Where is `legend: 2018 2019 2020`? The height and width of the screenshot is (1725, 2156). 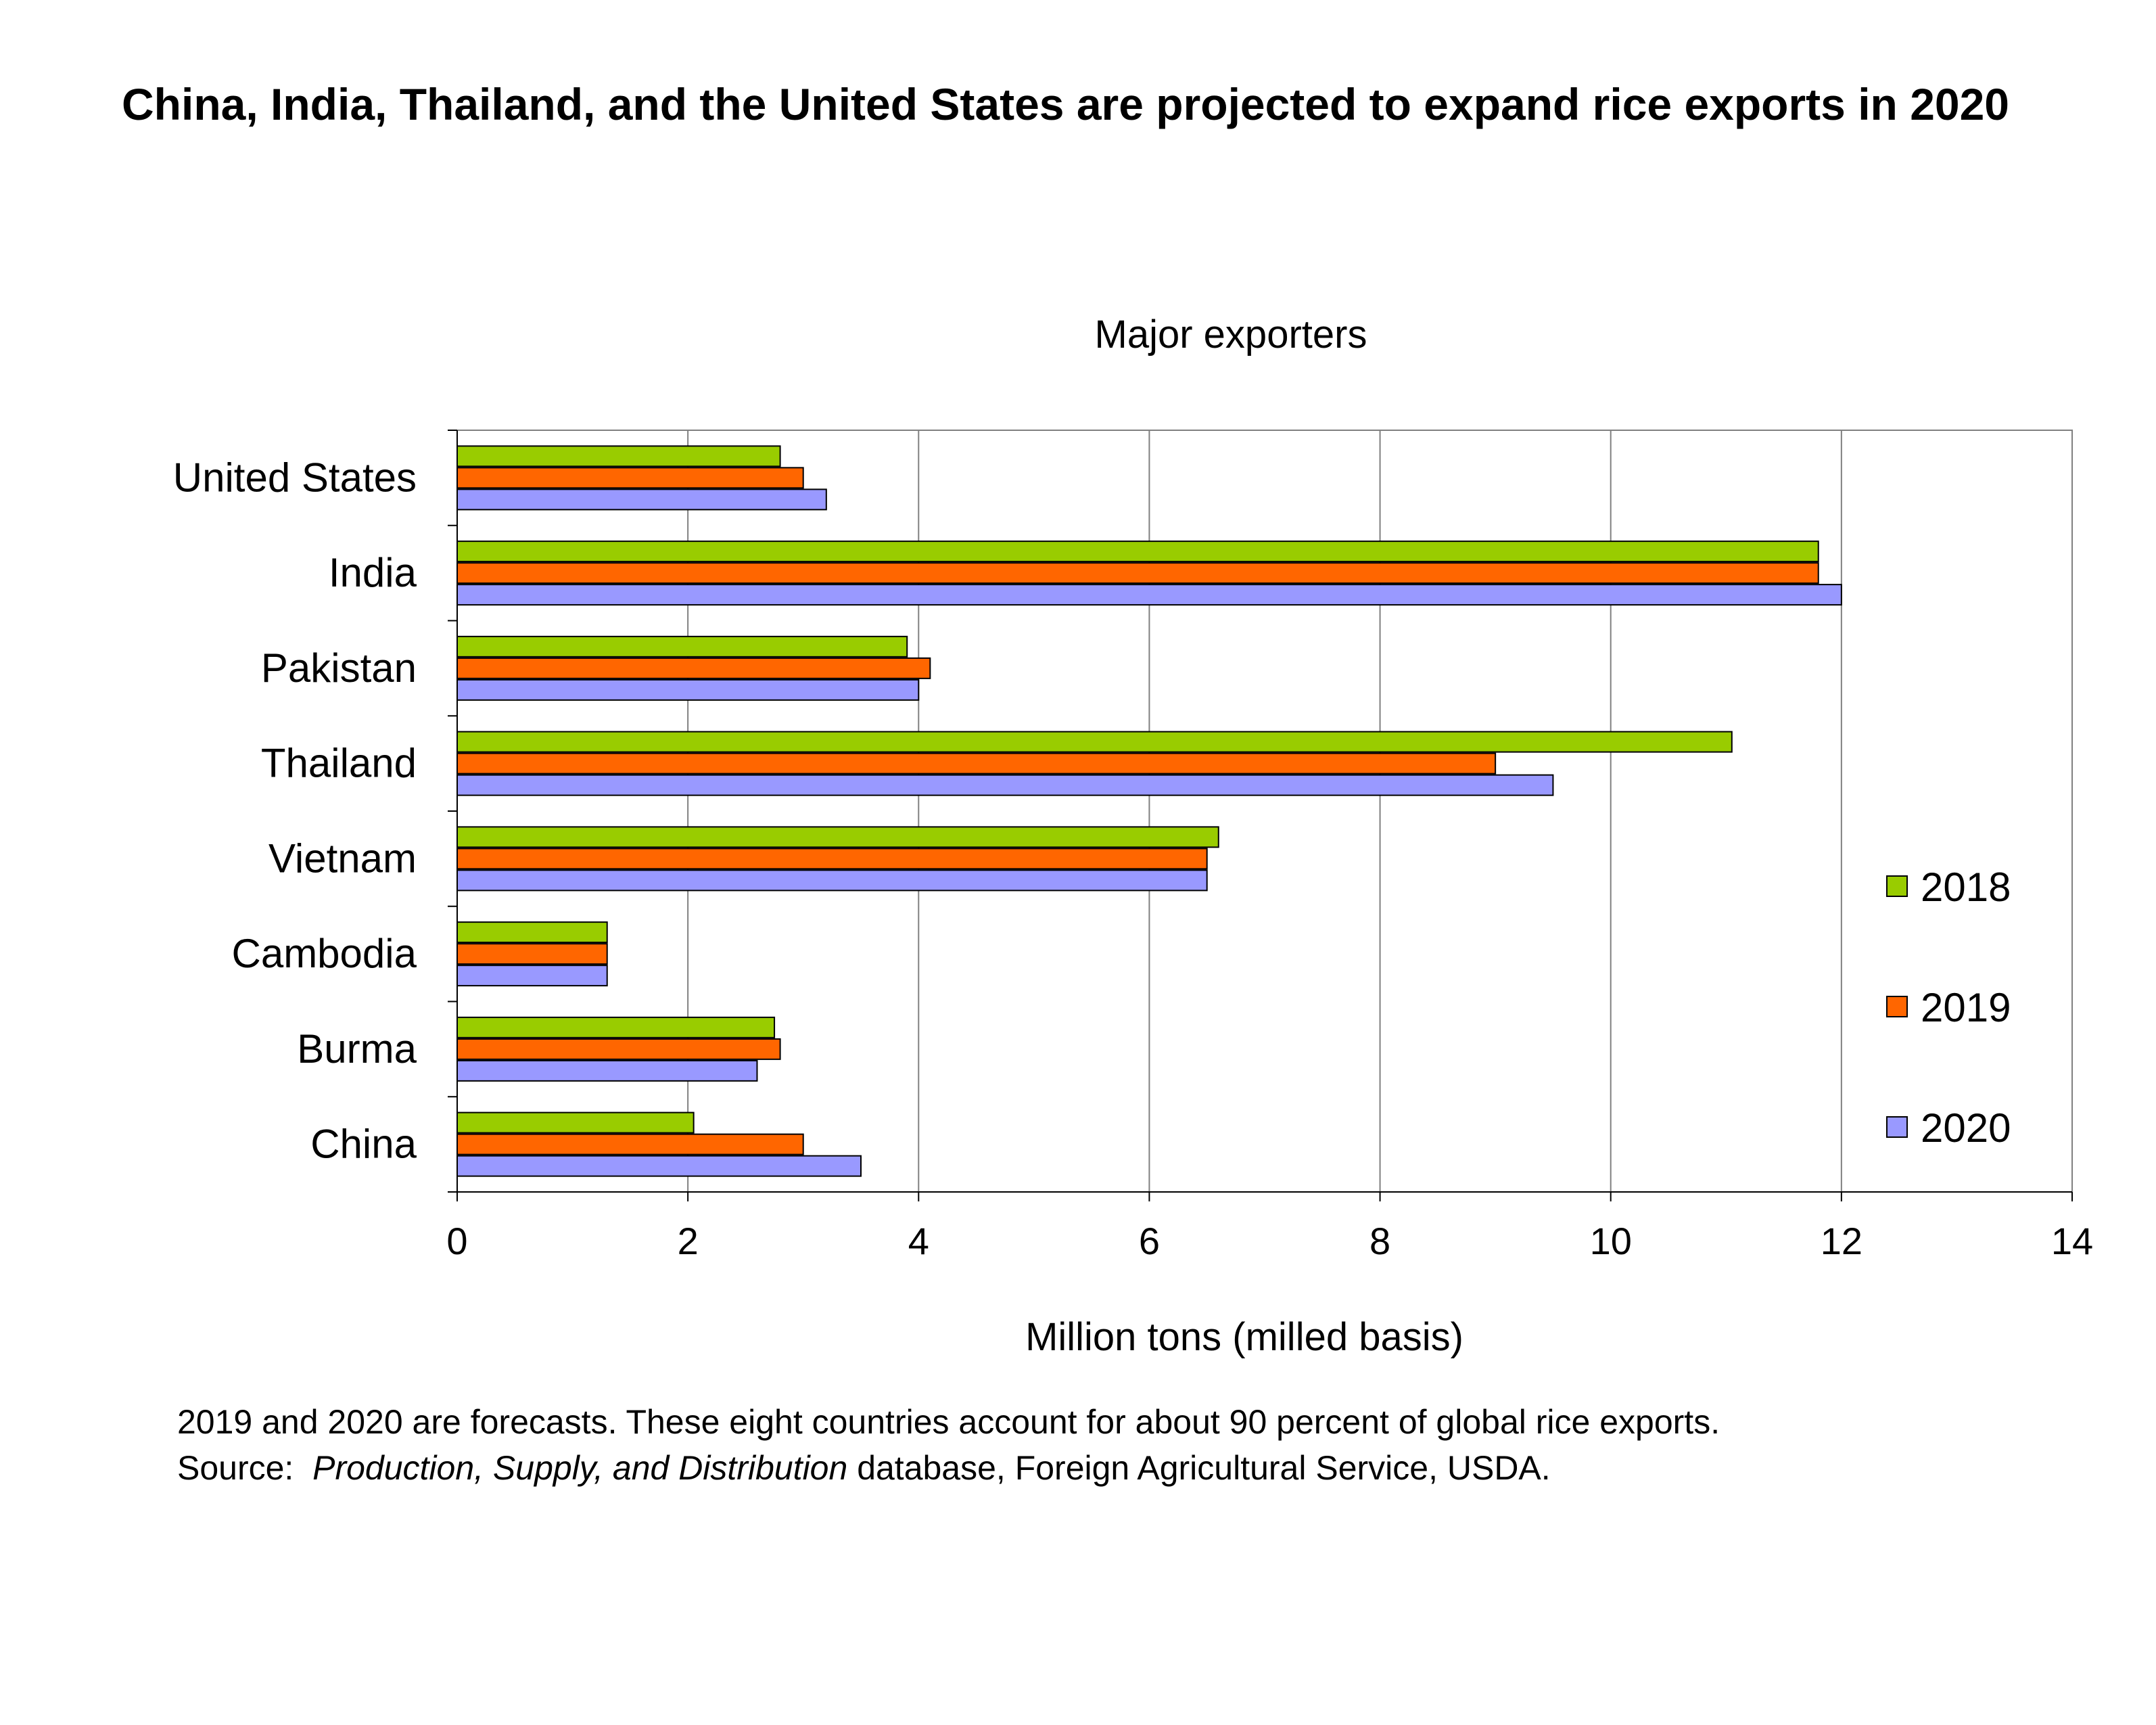 legend: 2018 2019 2020 is located at coordinates (1948, 1008).